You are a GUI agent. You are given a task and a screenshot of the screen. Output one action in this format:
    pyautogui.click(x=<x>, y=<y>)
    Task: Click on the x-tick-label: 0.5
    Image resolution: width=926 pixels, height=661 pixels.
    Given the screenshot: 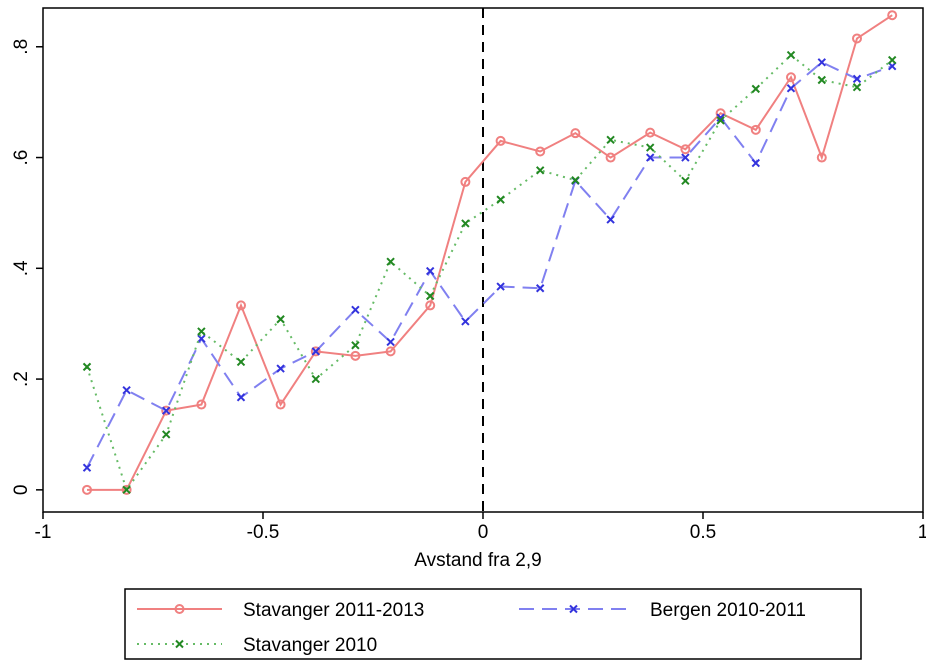 What is the action you would take?
    pyautogui.click(x=703, y=532)
    